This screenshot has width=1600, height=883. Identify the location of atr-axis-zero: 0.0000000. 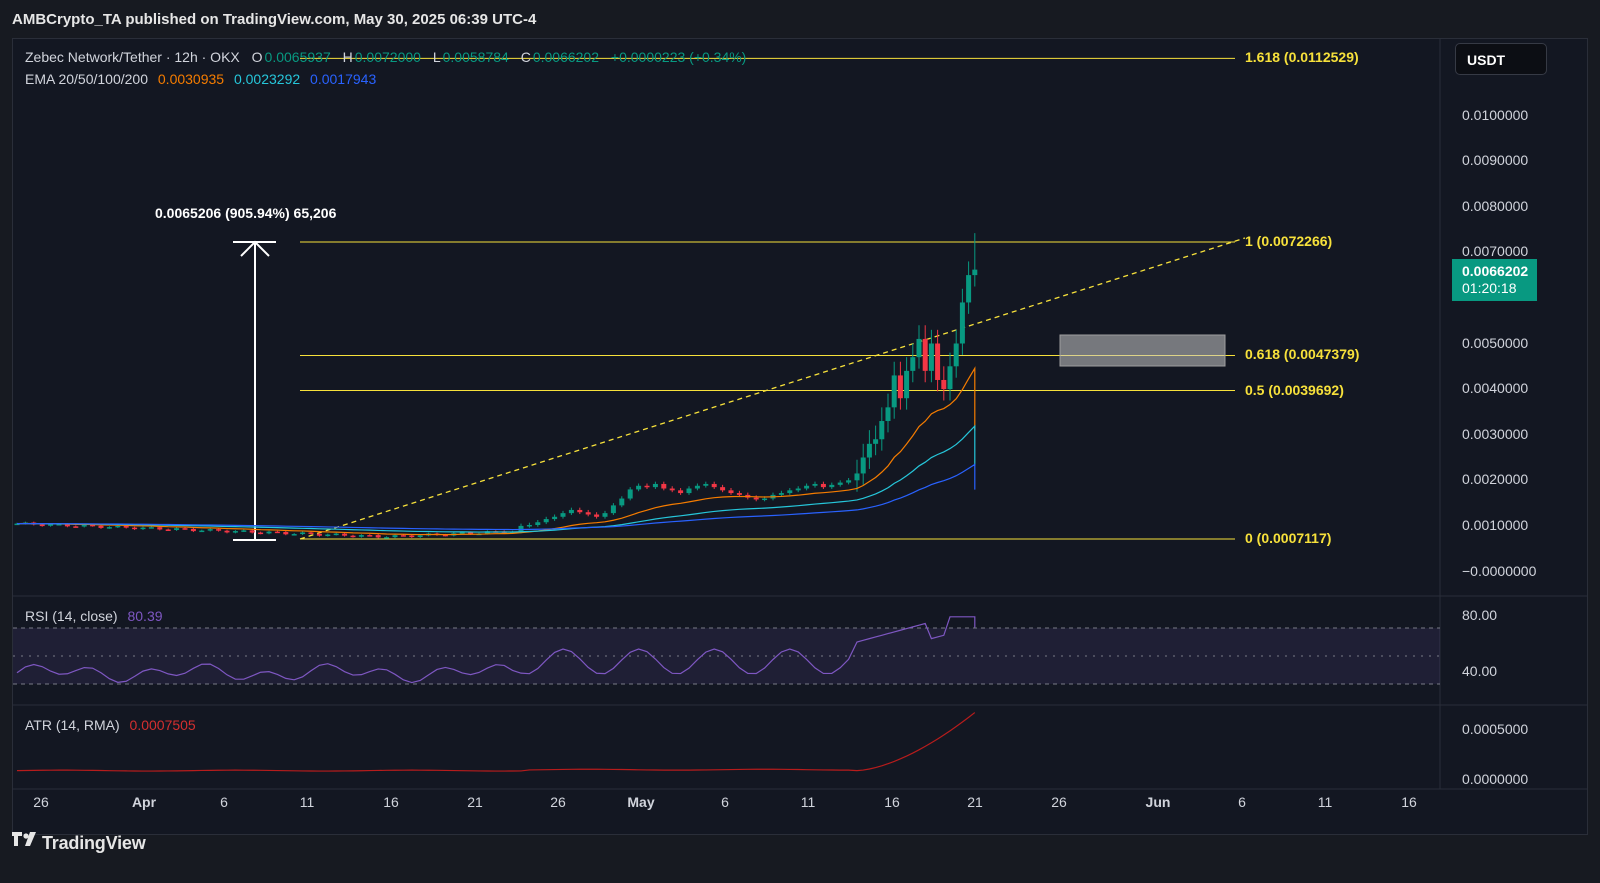
(1495, 779).